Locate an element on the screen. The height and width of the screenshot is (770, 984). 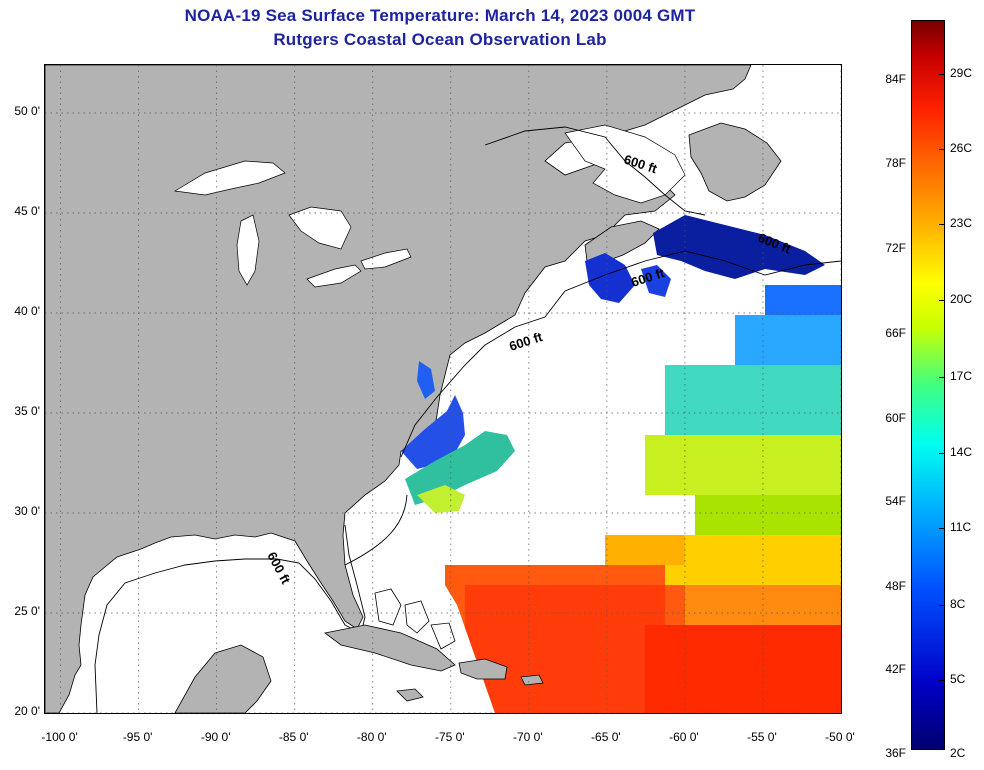
colorbar-celsius-label: 14C is located at coordinates (961, 452).